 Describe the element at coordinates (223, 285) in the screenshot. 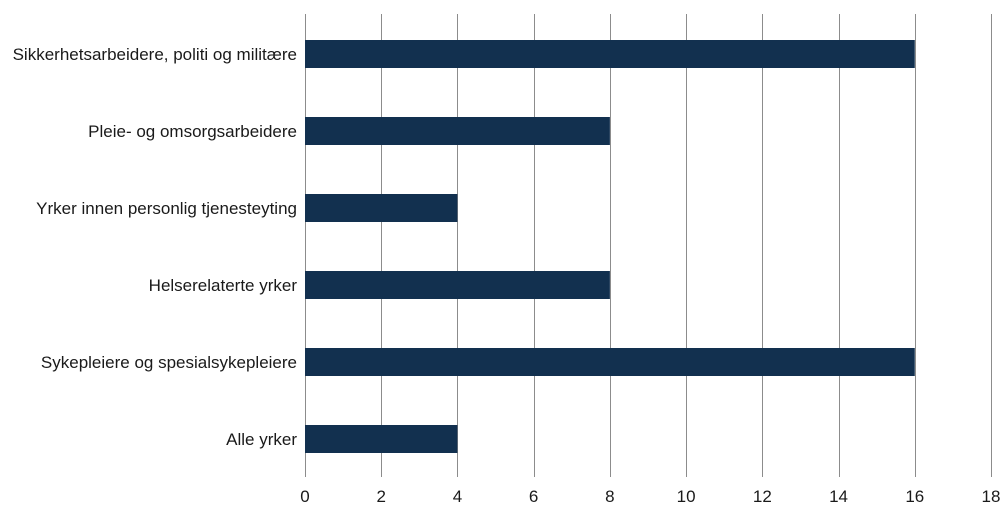

I see `category-label: Helserelaterte yrker` at that location.